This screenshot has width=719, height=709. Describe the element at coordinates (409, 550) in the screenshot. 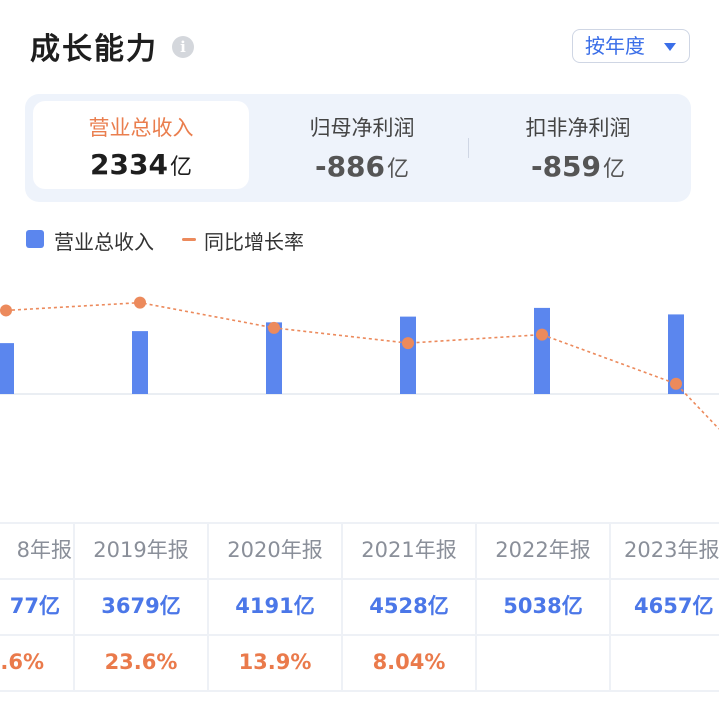

I see `table-header-cell: 2021年报` at that location.